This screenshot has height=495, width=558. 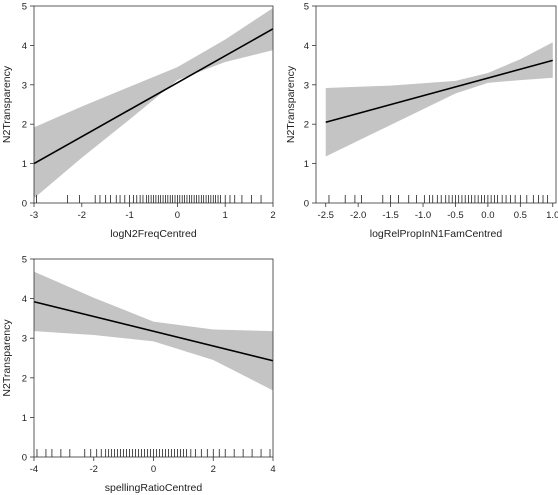 What do you see at coordinates (129, 215) in the screenshot?
I see `x-tick-label: -1` at bounding box center [129, 215].